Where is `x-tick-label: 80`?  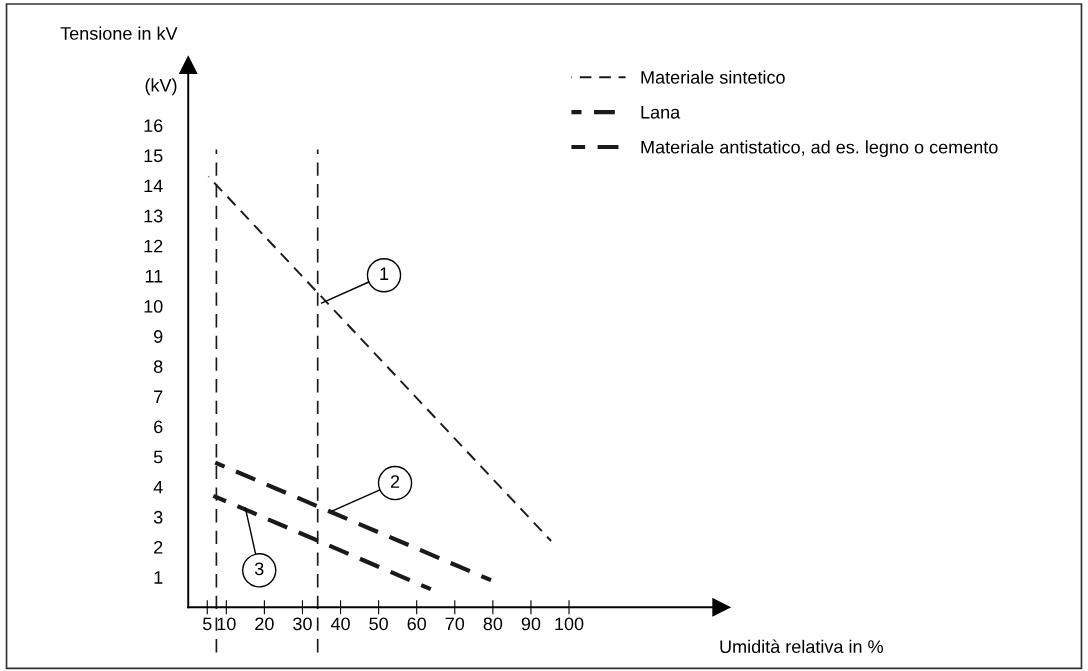
x-tick-label: 80 is located at coordinates (493, 624).